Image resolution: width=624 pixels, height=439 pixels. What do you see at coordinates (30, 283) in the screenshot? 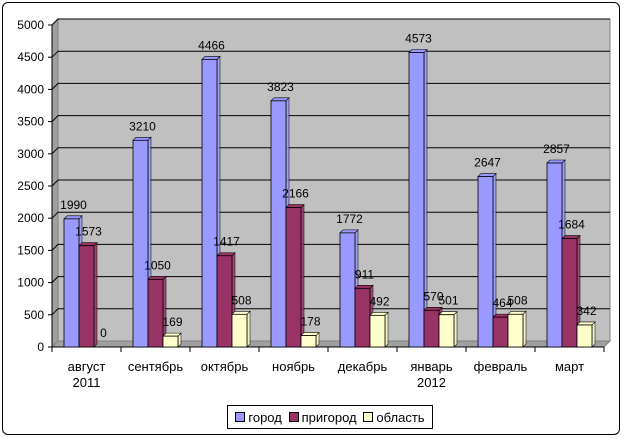
I see `y-tick-label: 1000` at bounding box center [30, 283].